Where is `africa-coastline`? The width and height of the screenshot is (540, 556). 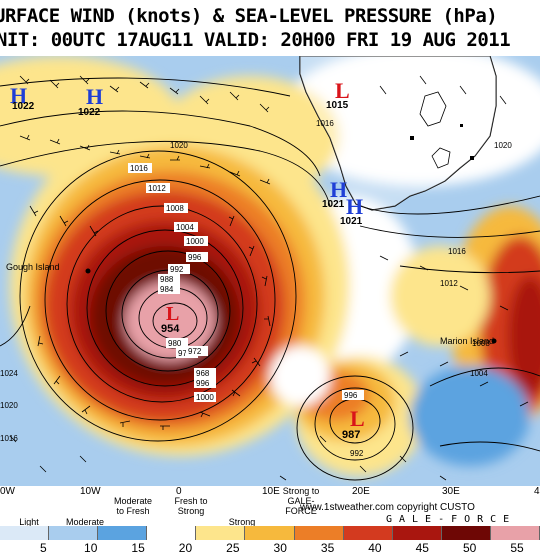
africa-coastline is located at coordinates (398, 133).